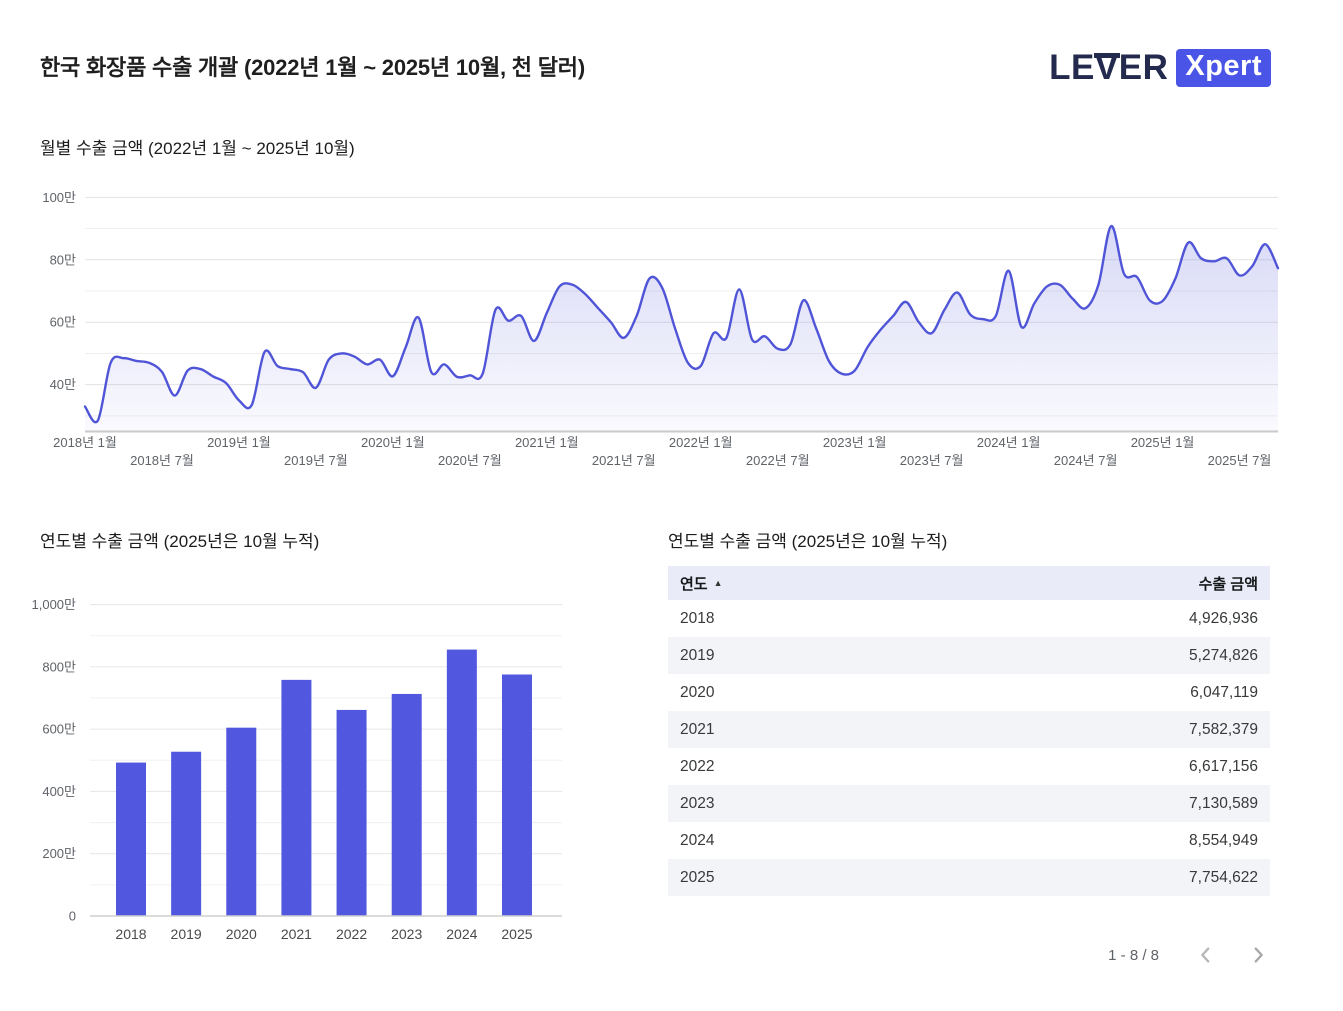 The width and height of the screenshot is (1343, 1011). I want to click on year-cell: 2020, so click(697, 692).